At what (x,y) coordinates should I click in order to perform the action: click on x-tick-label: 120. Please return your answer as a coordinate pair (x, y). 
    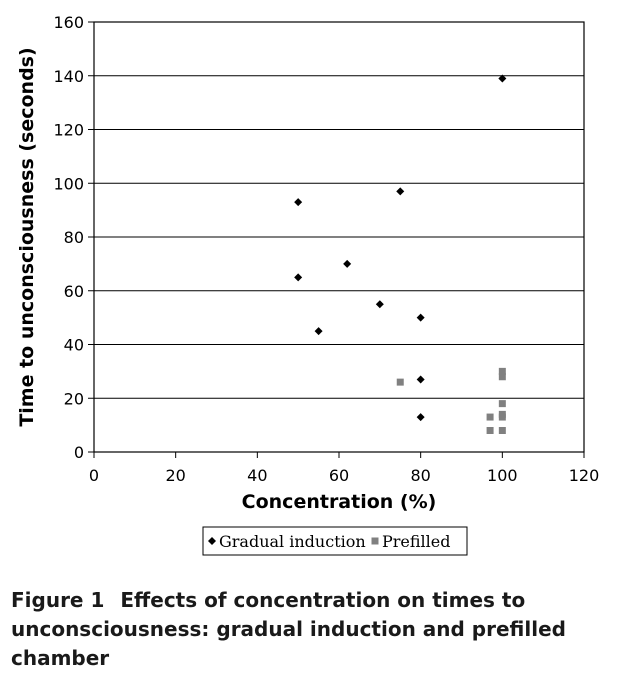
    Looking at the image, I should click on (584, 475).